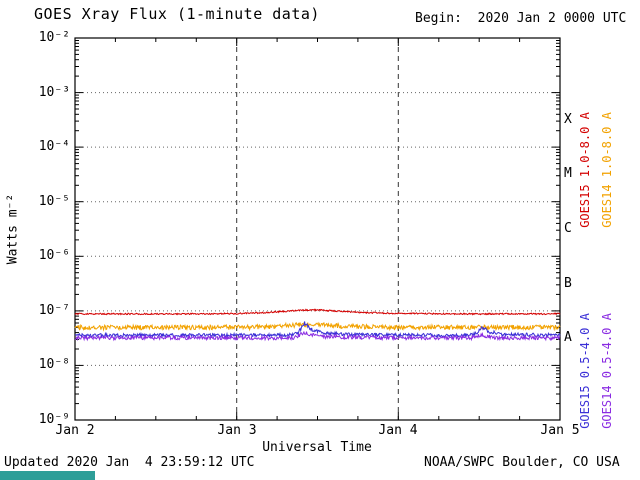 The width and height of the screenshot is (640, 480). What do you see at coordinates (54, 310) in the screenshot?
I see `y-tick-label: 10⁻⁷` at bounding box center [54, 310].